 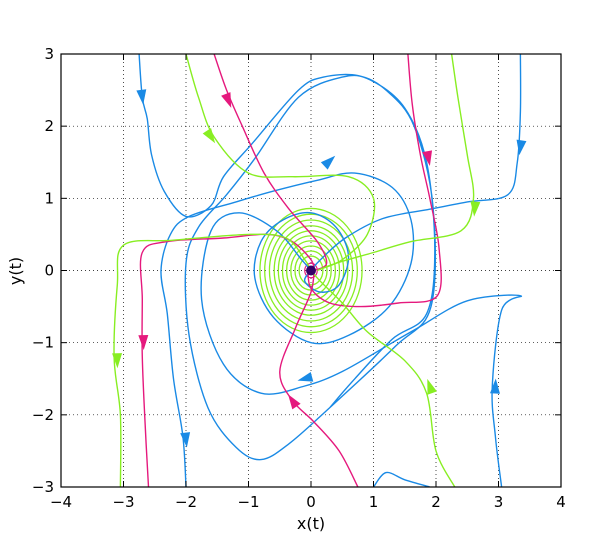 I want to click on x-axis-label: x(t), so click(x=311, y=523).